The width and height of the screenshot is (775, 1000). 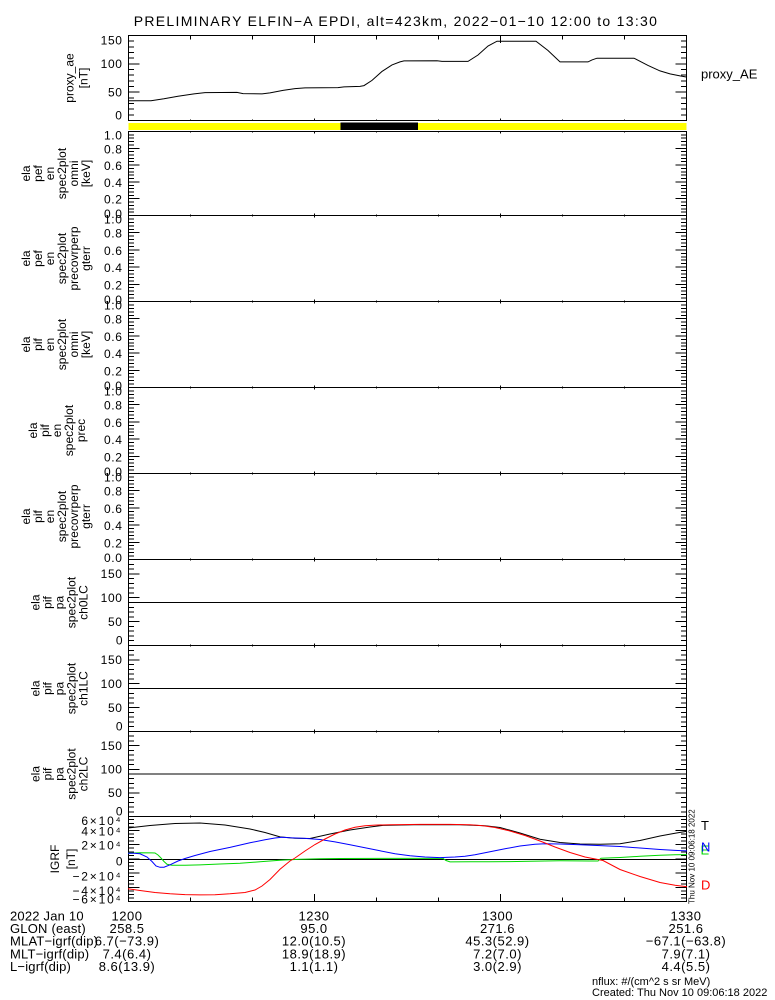 What do you see at coordinates (314, 941) in the screenshot?
I see `svg-text: 12.0(10.5)` at bounding box center [314, 941].